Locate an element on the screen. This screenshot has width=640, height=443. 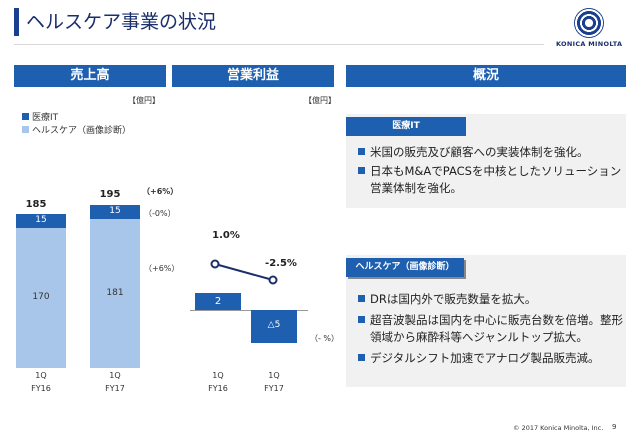
bar-hc-fy17 is located at coordinates (115, 293).